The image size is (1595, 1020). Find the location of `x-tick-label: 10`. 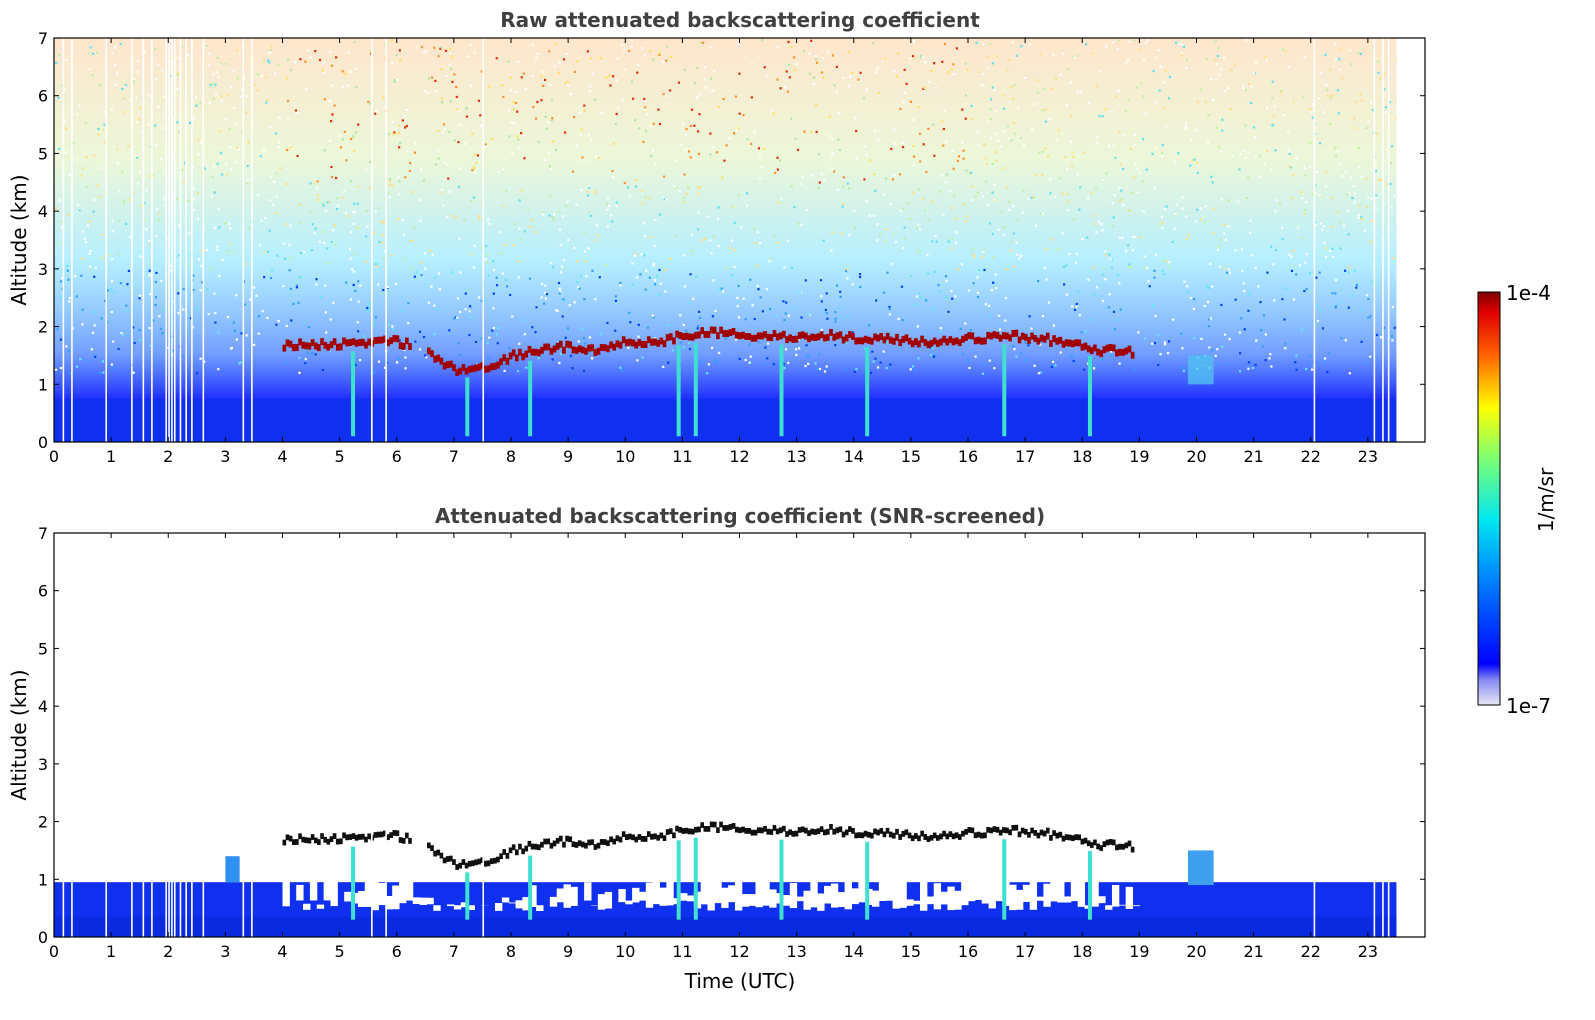

x-tick-label: 10 is located at coordinates (625, 456).